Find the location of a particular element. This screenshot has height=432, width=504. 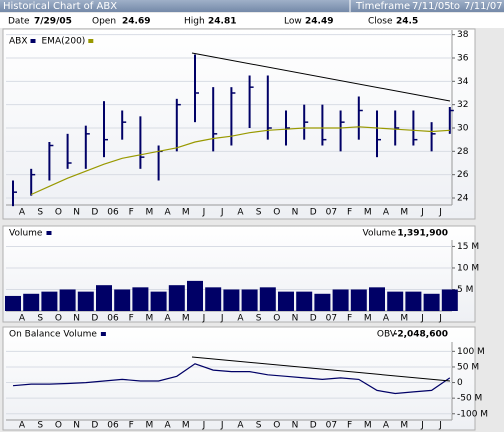

info-value: 24.5 is located at coordinates (407, 22).